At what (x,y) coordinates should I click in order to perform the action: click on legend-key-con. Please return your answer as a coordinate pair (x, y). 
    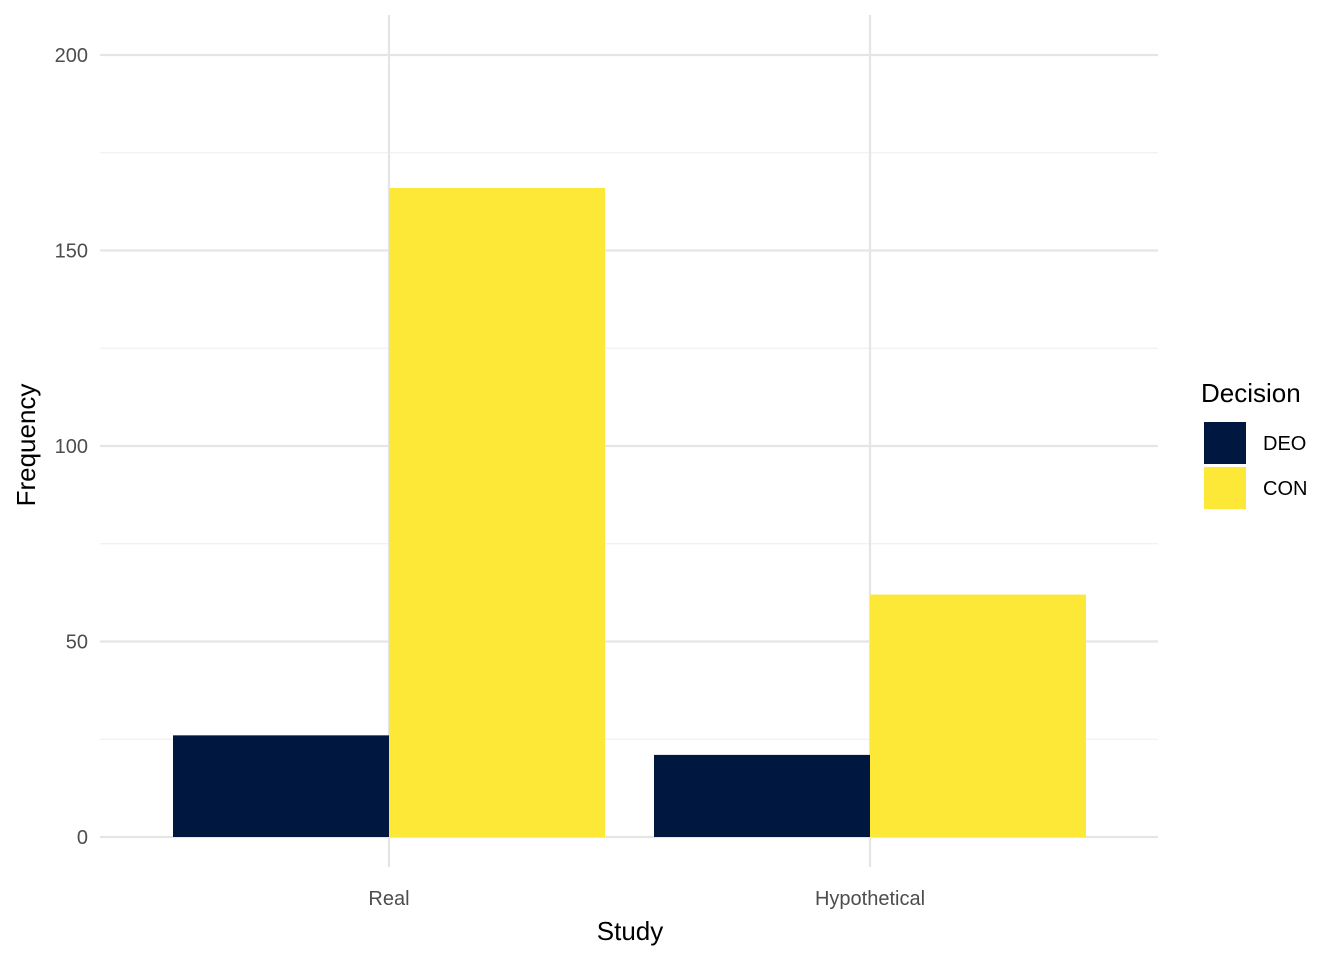
    Looking at the image, I should click on (1225, 488).